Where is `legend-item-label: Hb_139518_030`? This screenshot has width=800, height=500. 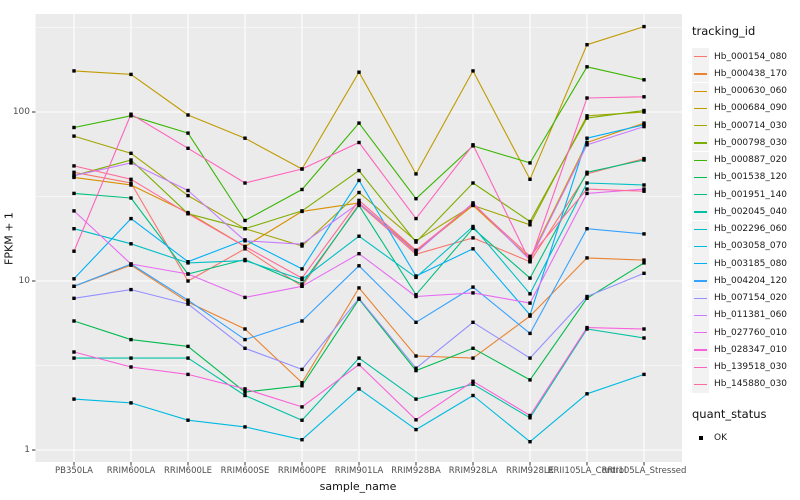
legend-item-label: Hb_139518_030 is located at coordinates (751, 367).